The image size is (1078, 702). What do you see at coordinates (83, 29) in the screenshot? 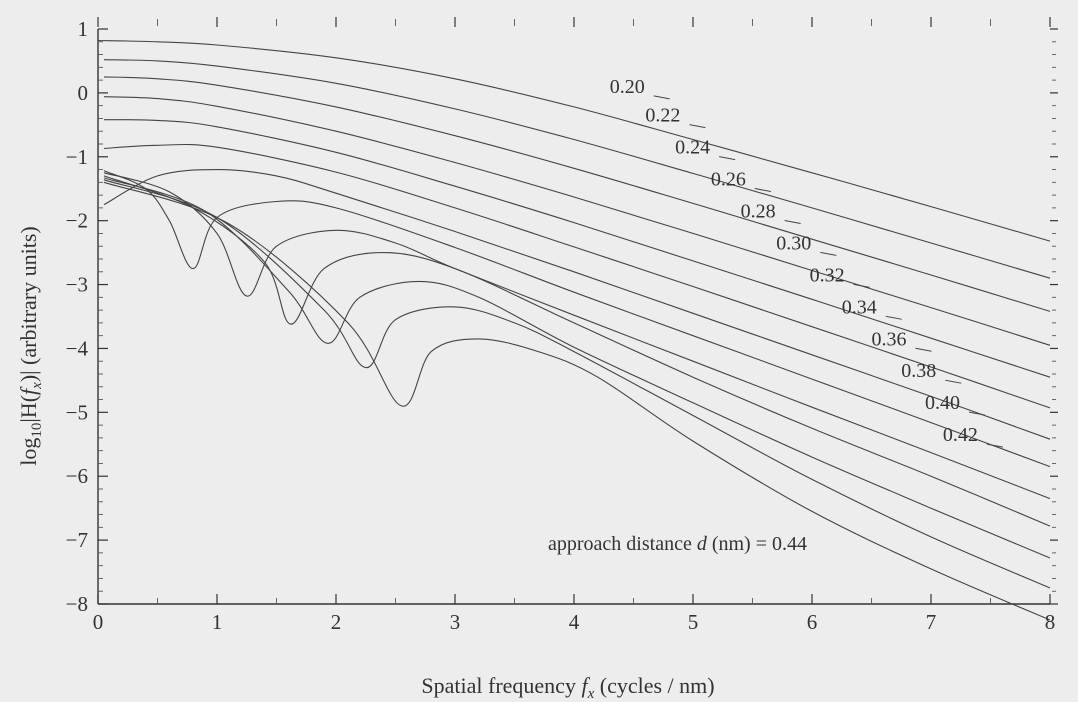
I see `y-tick-label: 1` at bounding box center [83, 29].